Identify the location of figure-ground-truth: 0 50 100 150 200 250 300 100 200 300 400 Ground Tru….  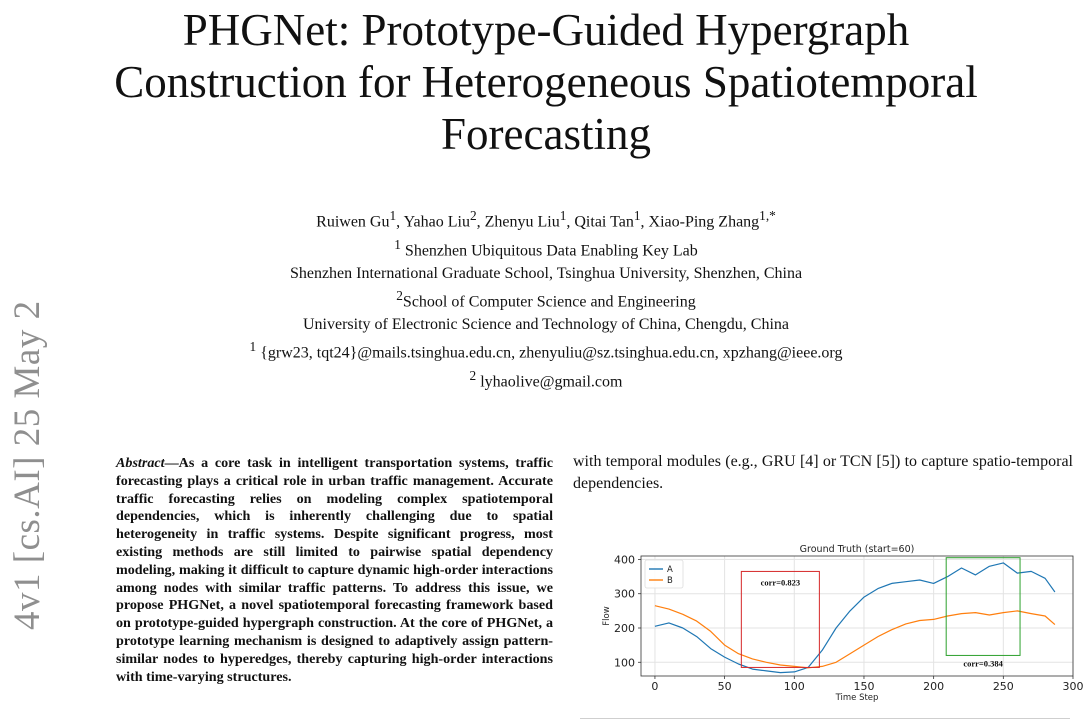
(835, 632).